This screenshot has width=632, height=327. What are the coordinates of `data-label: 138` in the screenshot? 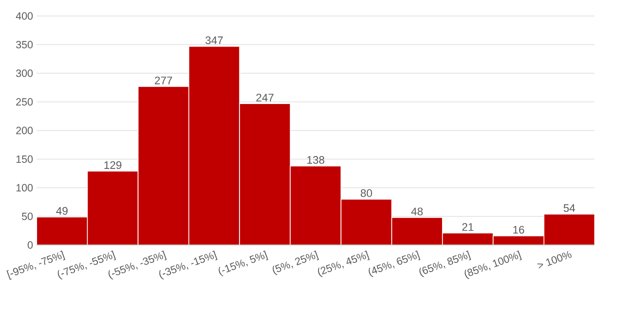 It's located at (315, 160).